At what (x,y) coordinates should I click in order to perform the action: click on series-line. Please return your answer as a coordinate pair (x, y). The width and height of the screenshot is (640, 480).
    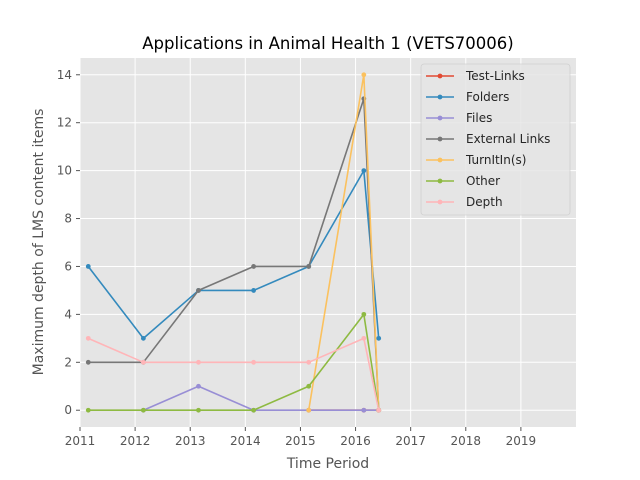
    Looking at the image, I should click on (261, 398).